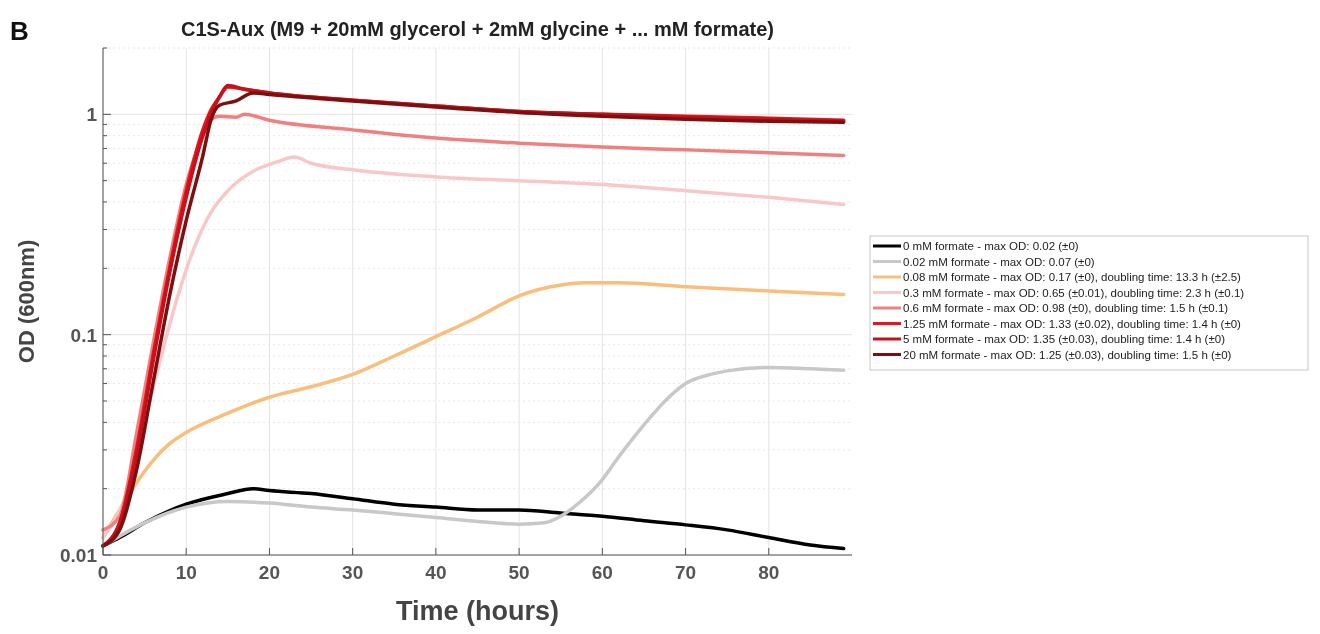 The height and width of the screenshot is (634, 1320). Describe the element at coordinates (269, 572) in the screenshot. I see `x-tick-label: 20` at that location.